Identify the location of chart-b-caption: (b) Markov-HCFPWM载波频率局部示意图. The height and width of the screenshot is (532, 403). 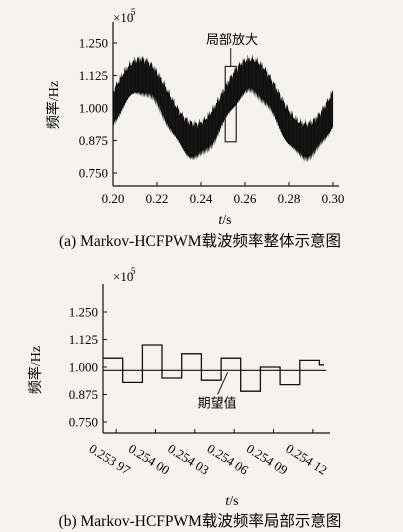
(200, 520).